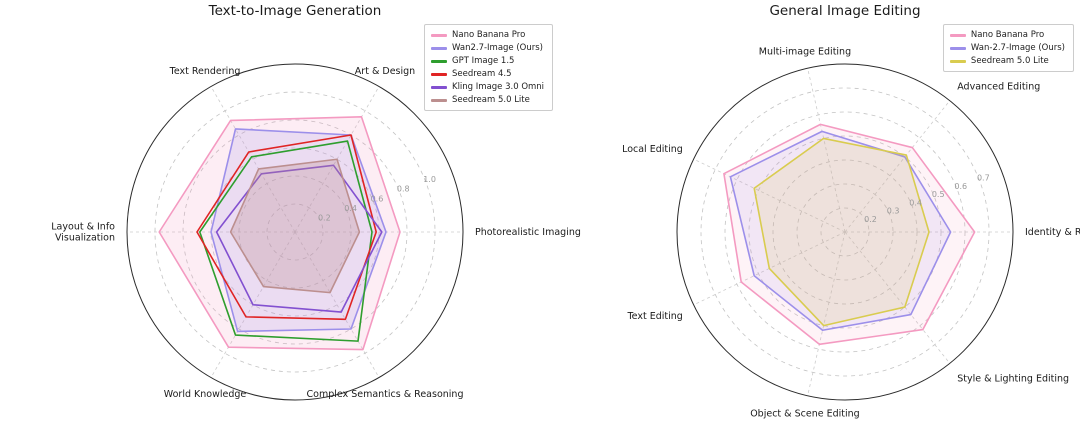  Describe the element at coordinates (1013, 379) in the screenshot. I see `axis-label-style-lighting-editing: Style & Lighting Editing` at that location.